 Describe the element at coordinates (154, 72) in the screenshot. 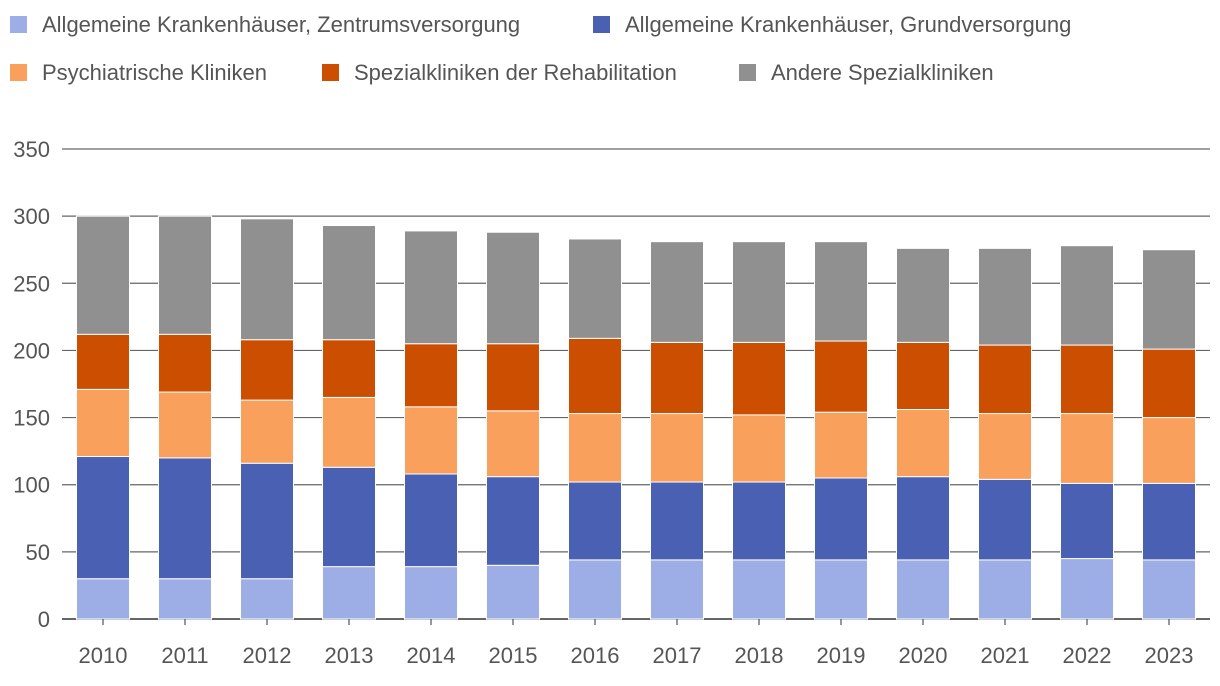

I see `legend-label: Psychiatrische Kliniken` at that location.